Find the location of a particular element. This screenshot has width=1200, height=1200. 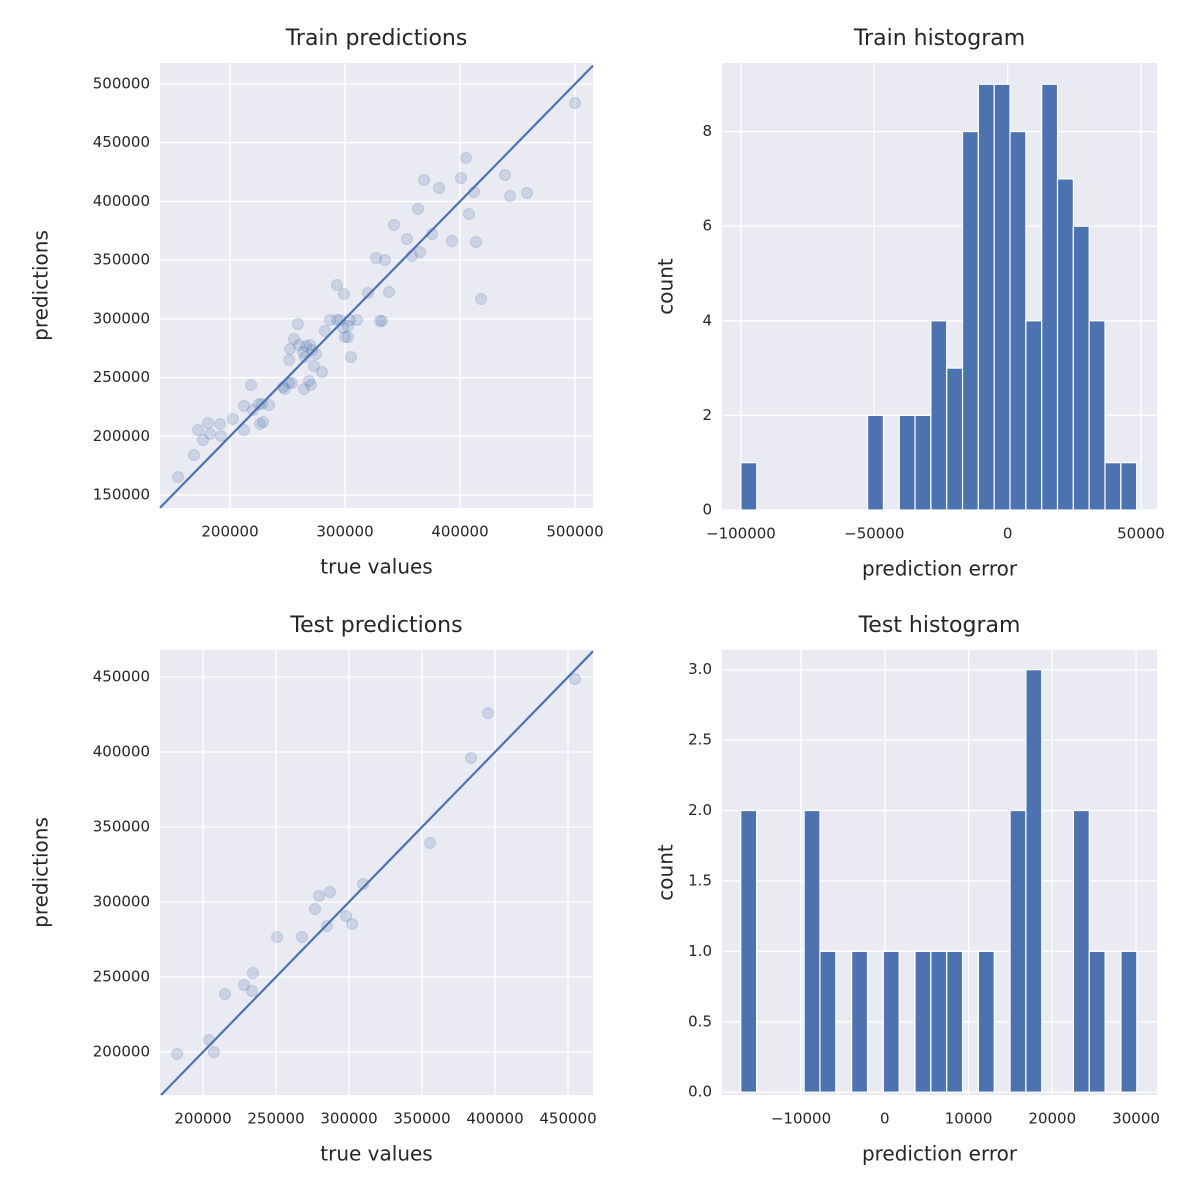

x-tick-label: 500000 is located at coordinates (574, 532).